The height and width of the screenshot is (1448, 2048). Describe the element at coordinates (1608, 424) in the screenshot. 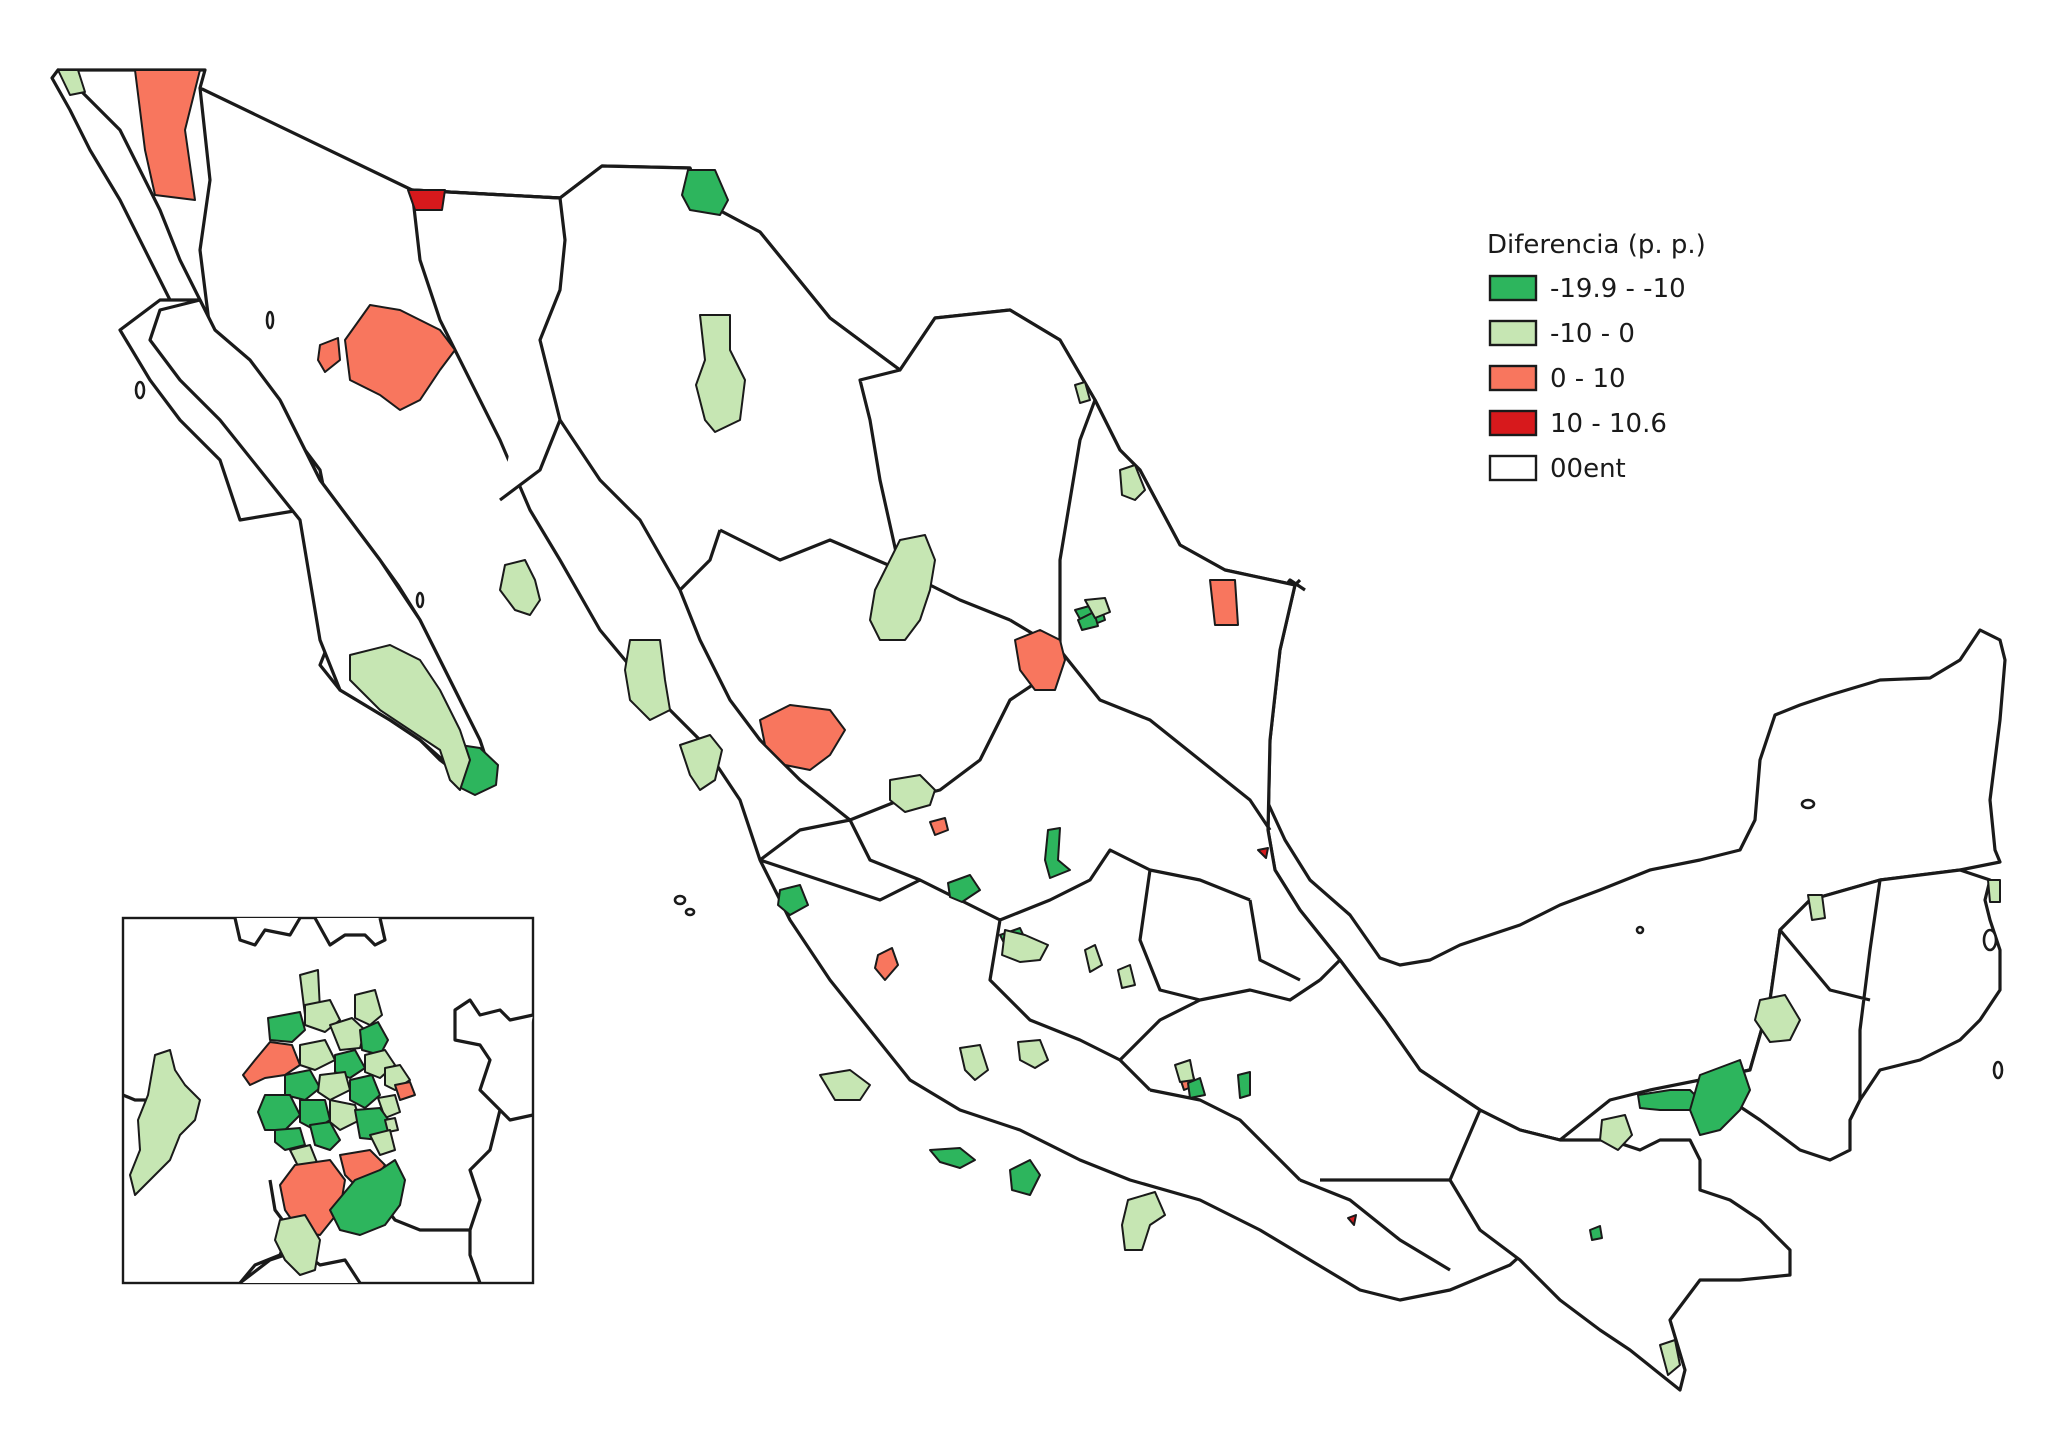

I see `legend-label: 10 - 10.6` at that location.